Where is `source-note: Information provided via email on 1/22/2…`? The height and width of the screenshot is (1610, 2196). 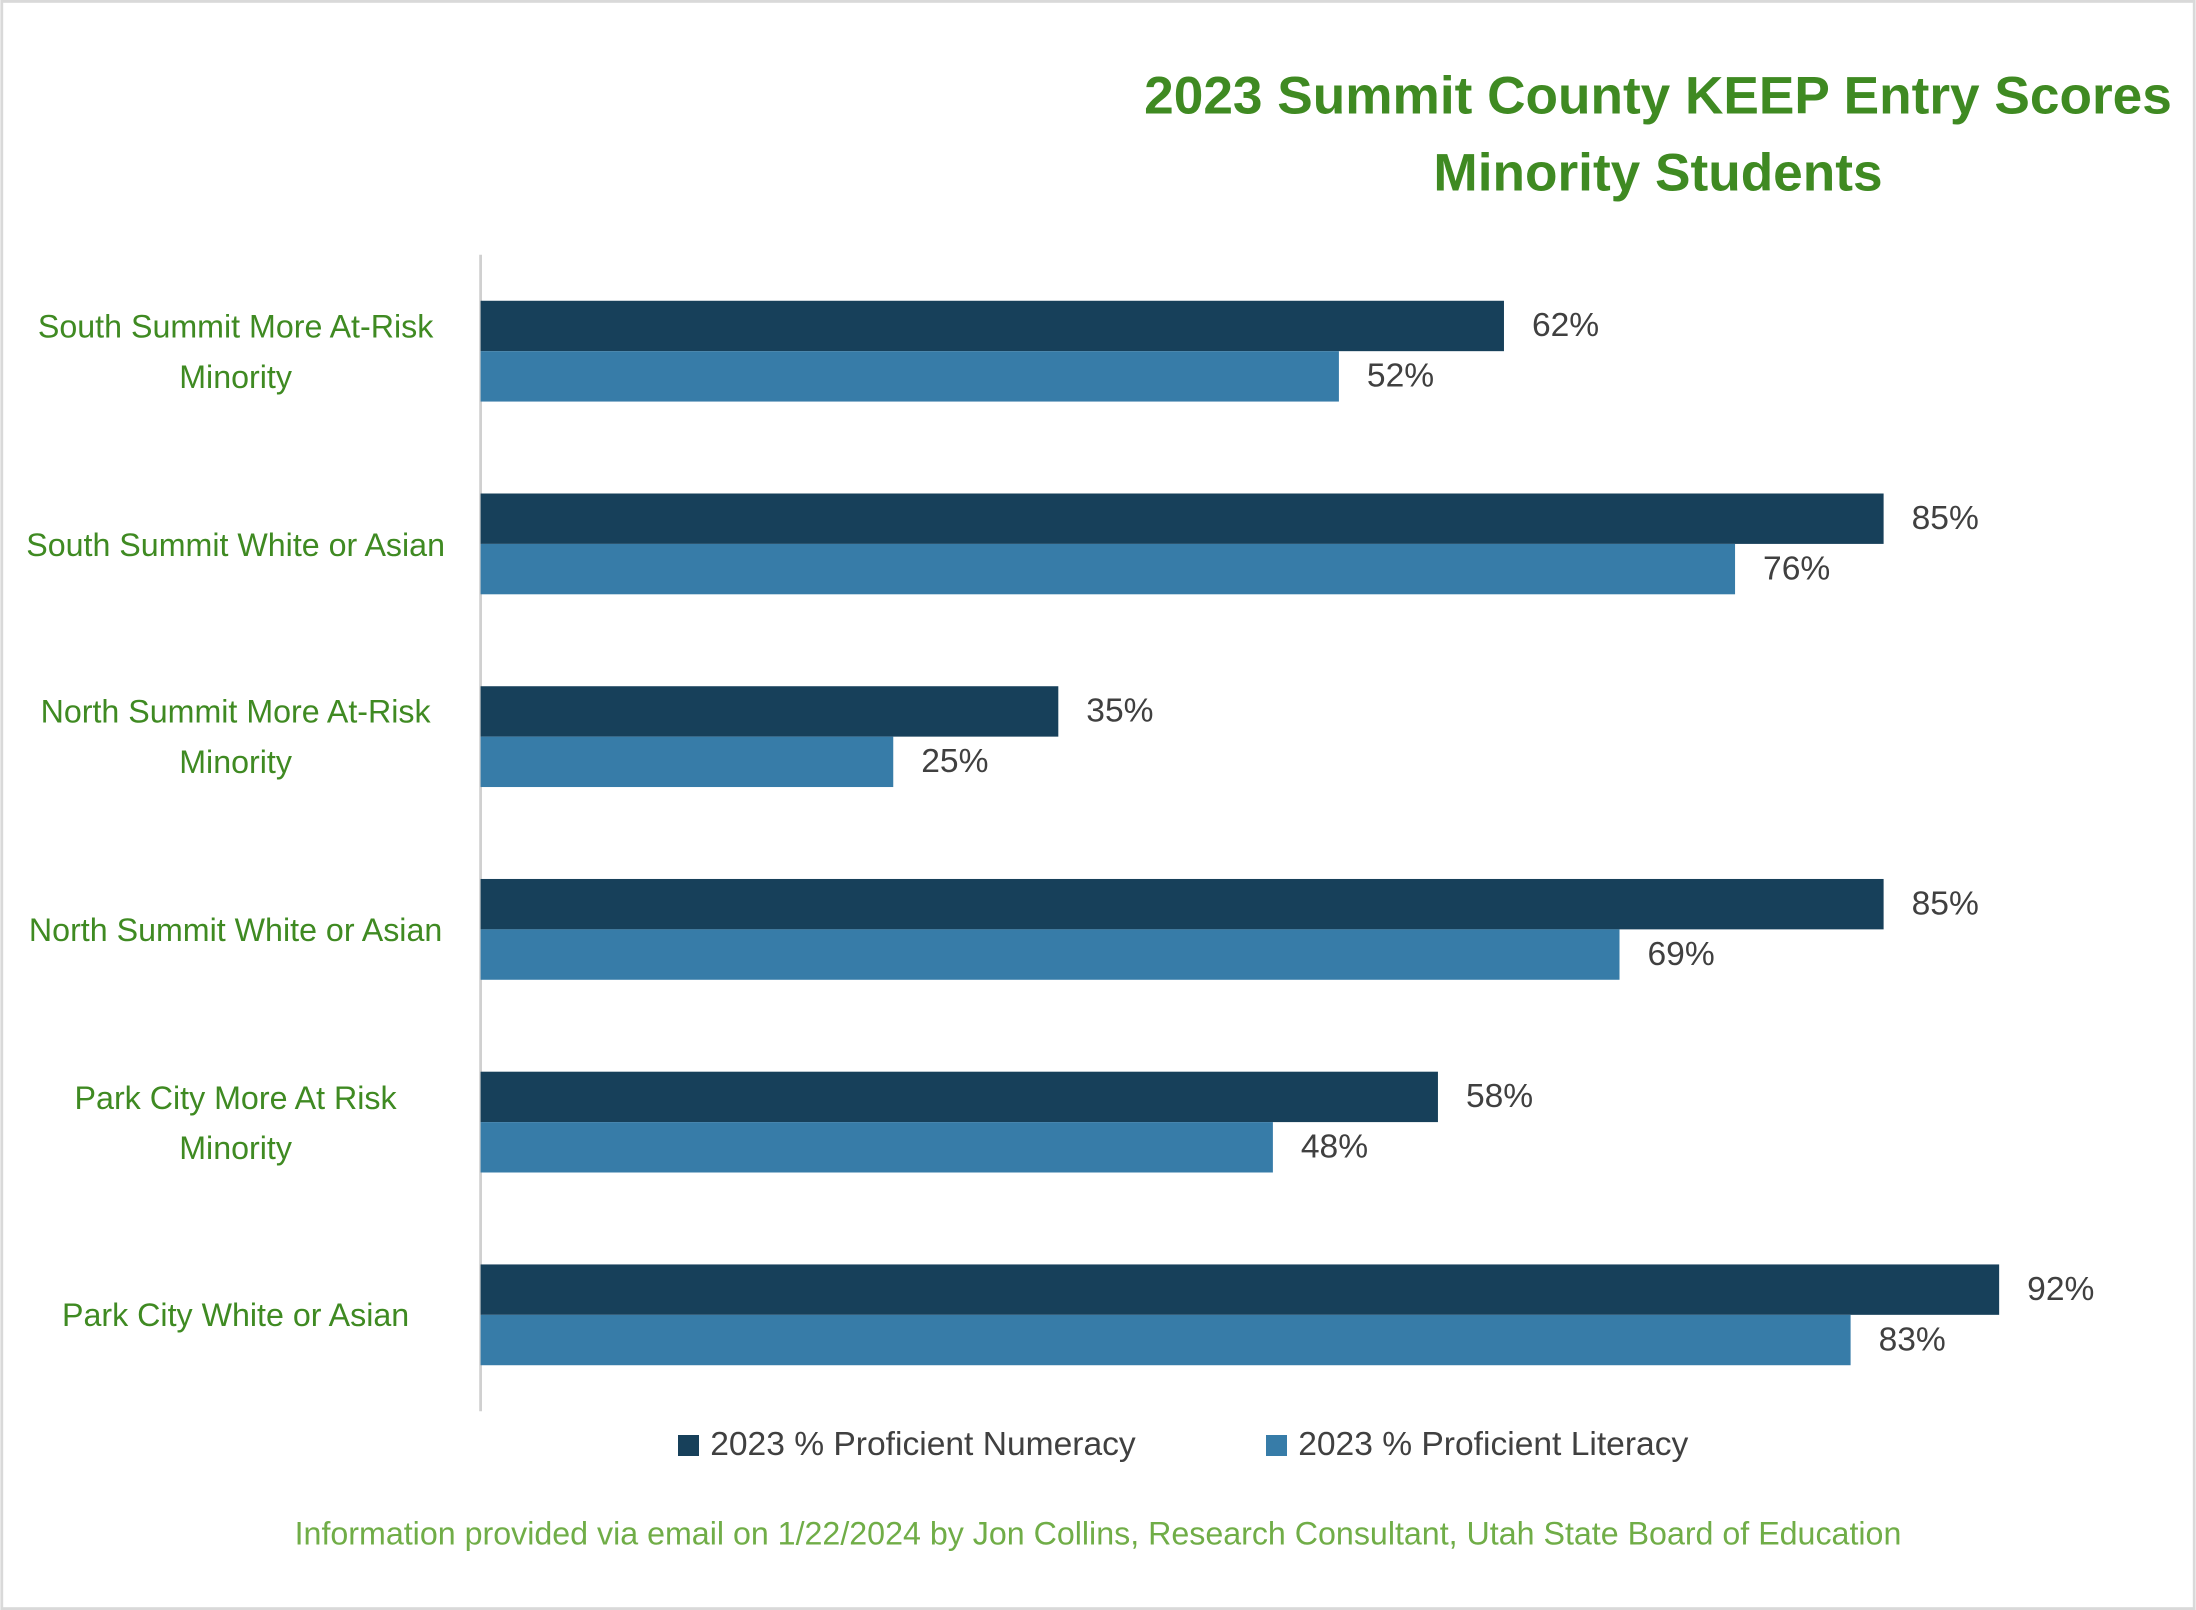
source-note: Information provided via email on 1/22/2… is located at coordinates (1098, 1533).